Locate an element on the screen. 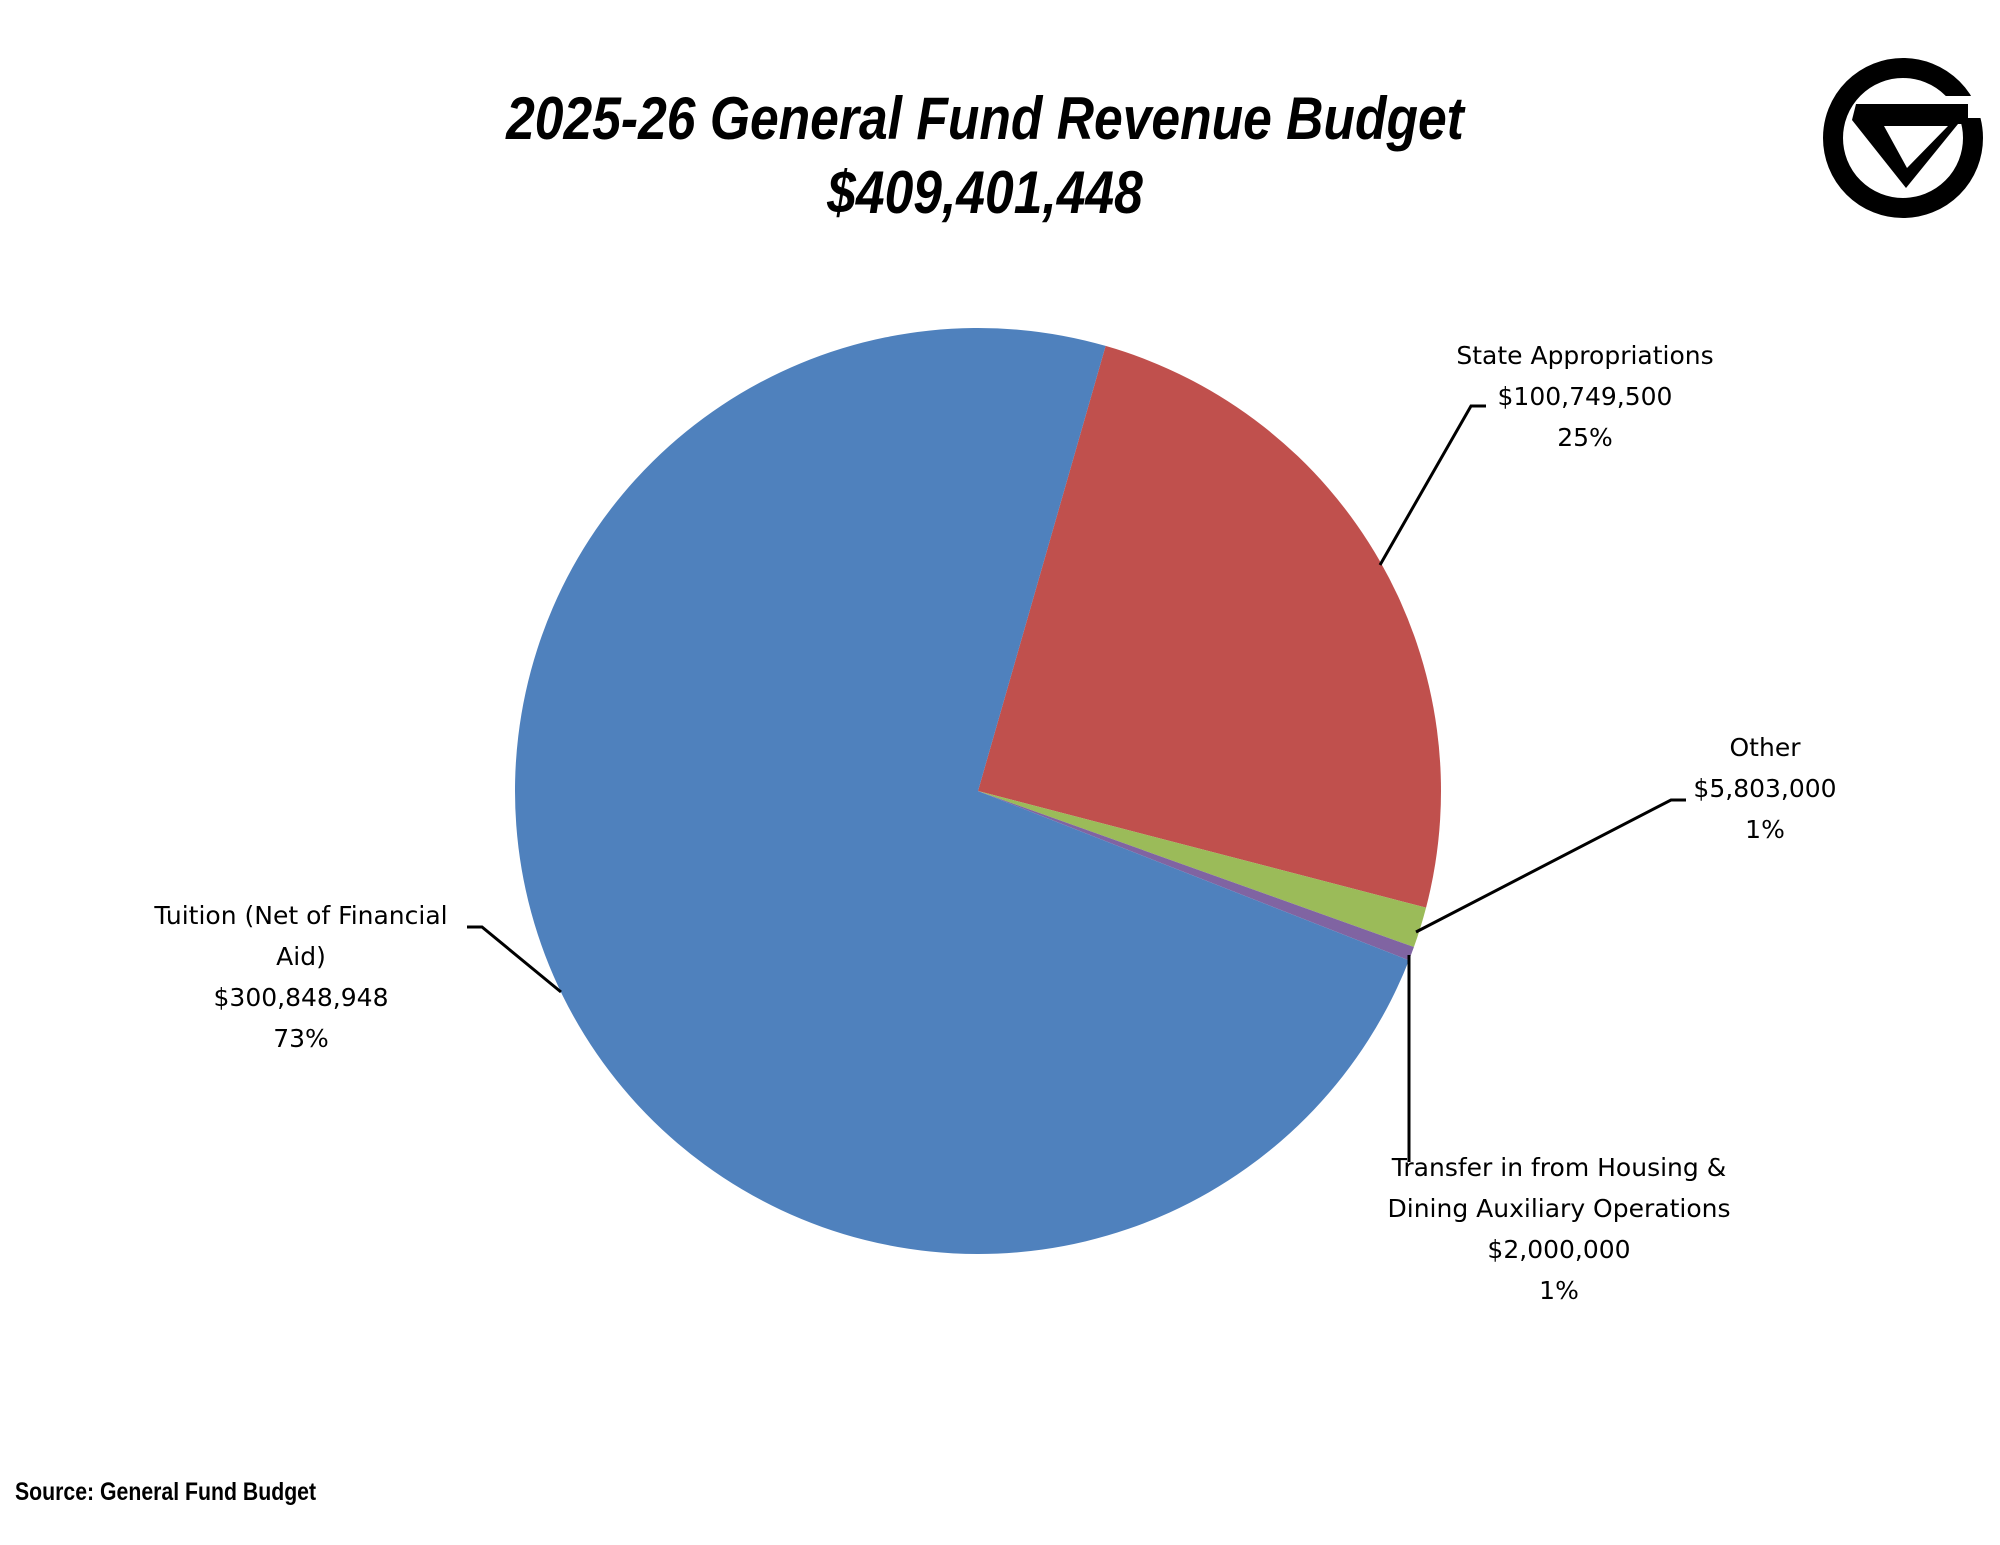 The height and width of the screenshot is (1545, 2000). pie-slice-other is located at coordinates (1202, 869).